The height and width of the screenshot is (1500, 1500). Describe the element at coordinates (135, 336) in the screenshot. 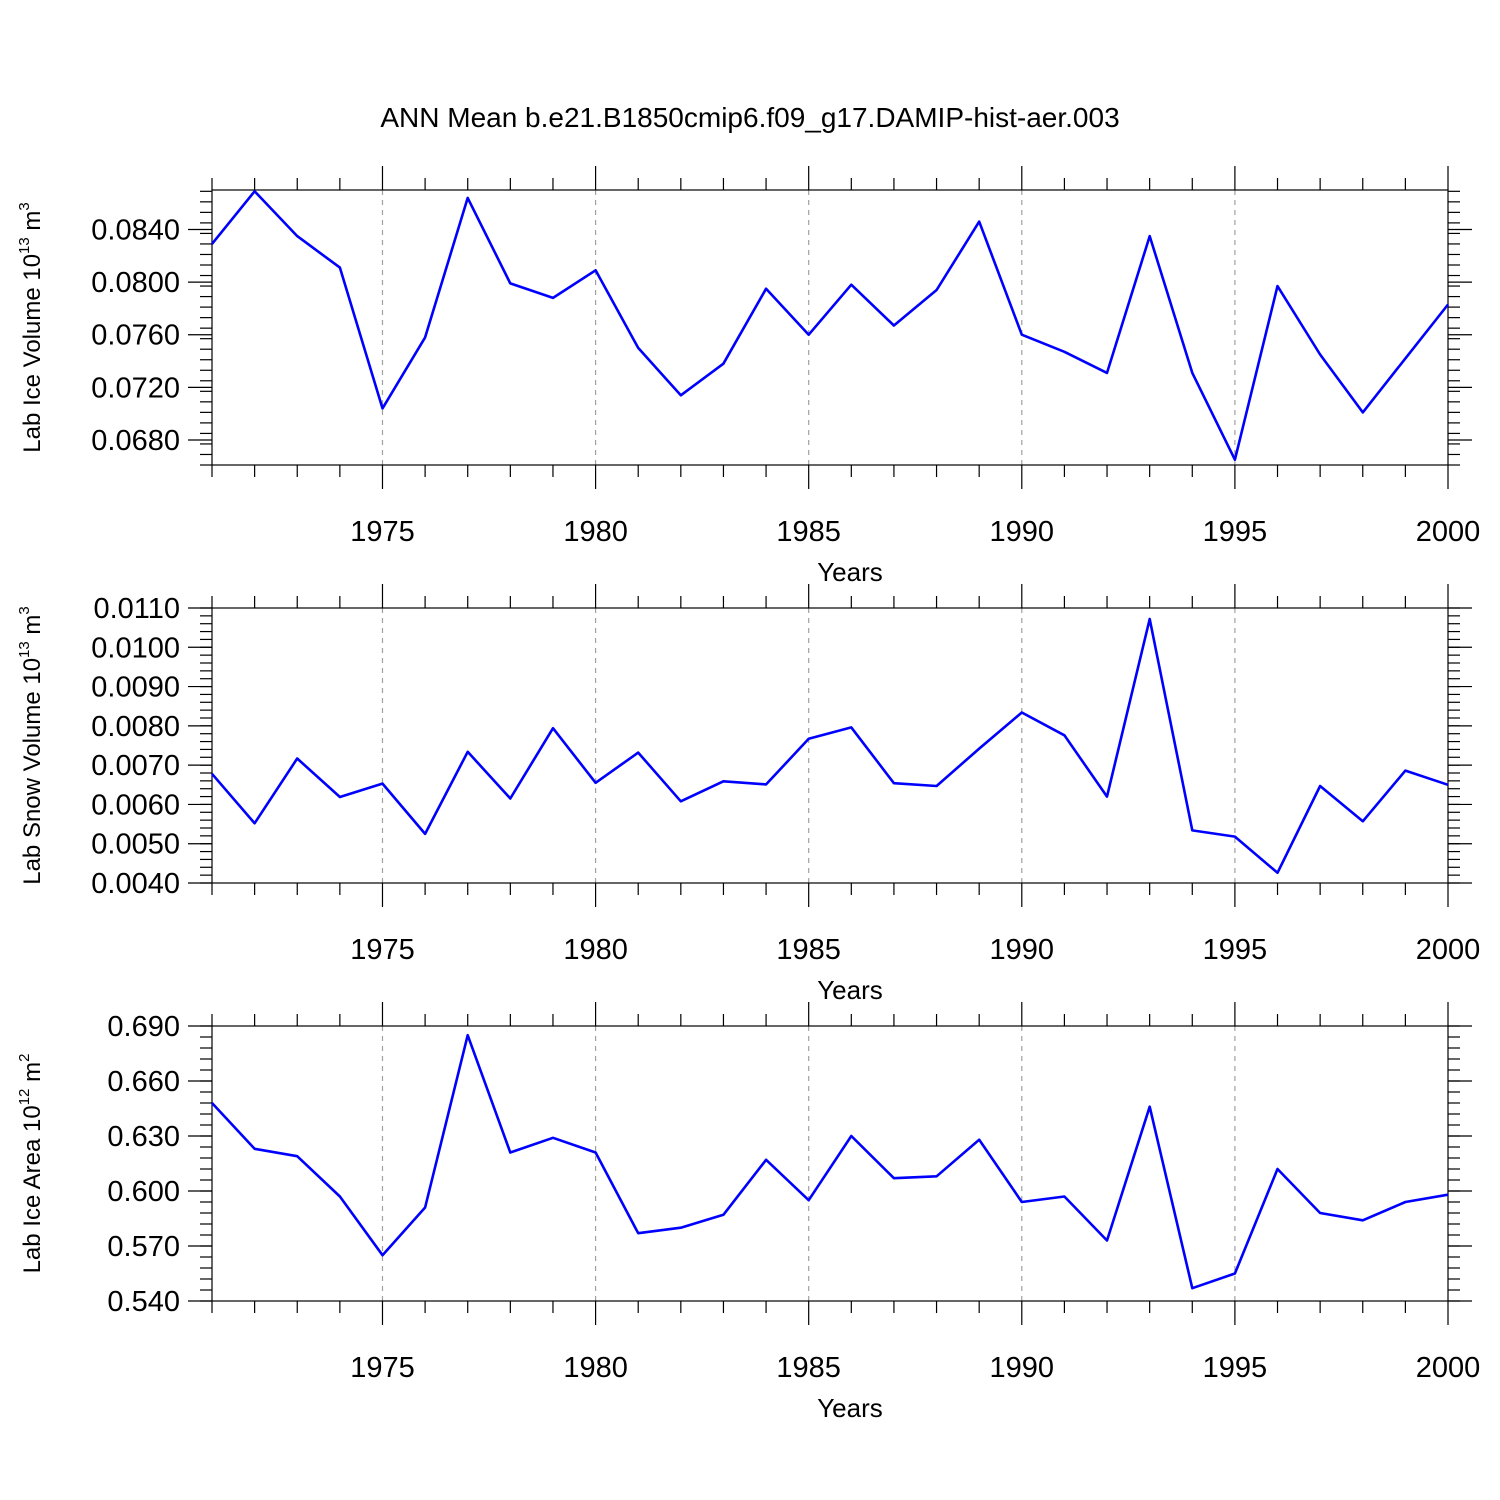

I see `y-tick-label: 0.0760` at that location.